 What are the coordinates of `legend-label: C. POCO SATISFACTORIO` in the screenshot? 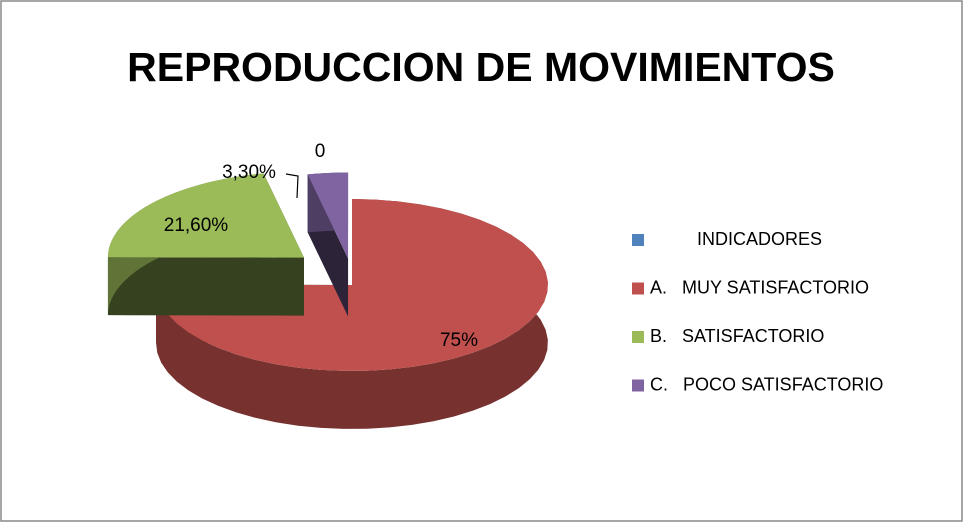 It's located at (766, 384).